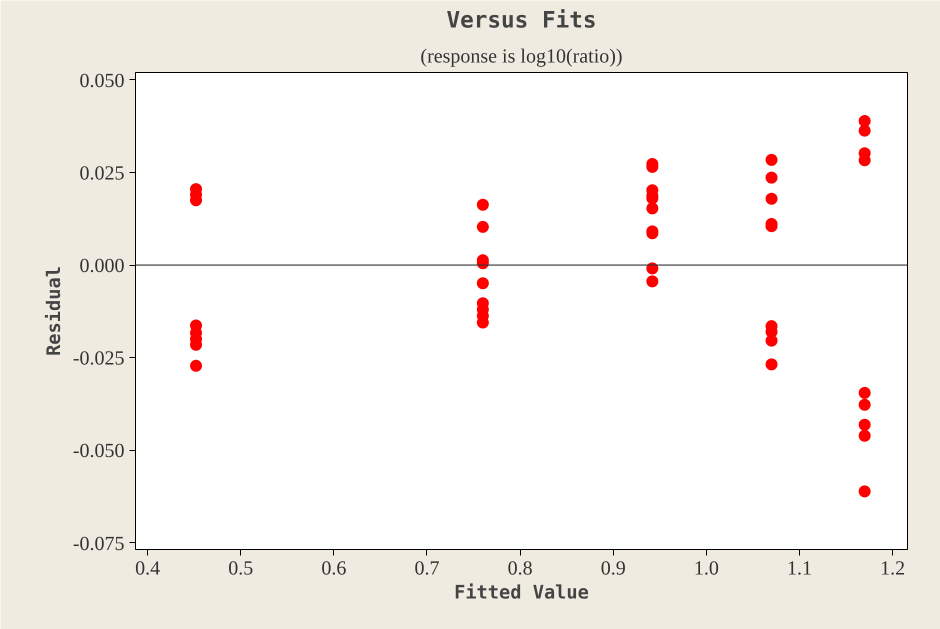  I want to click on y-tick-label: -0.025, so click(98, 359).